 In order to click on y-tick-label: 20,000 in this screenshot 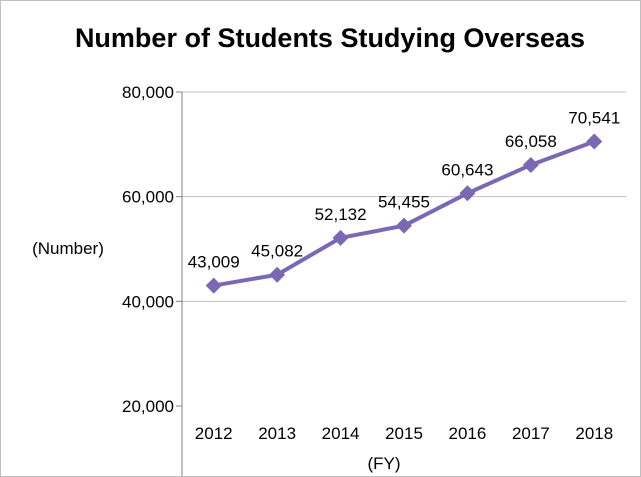, I will do `click(148, 406)`.